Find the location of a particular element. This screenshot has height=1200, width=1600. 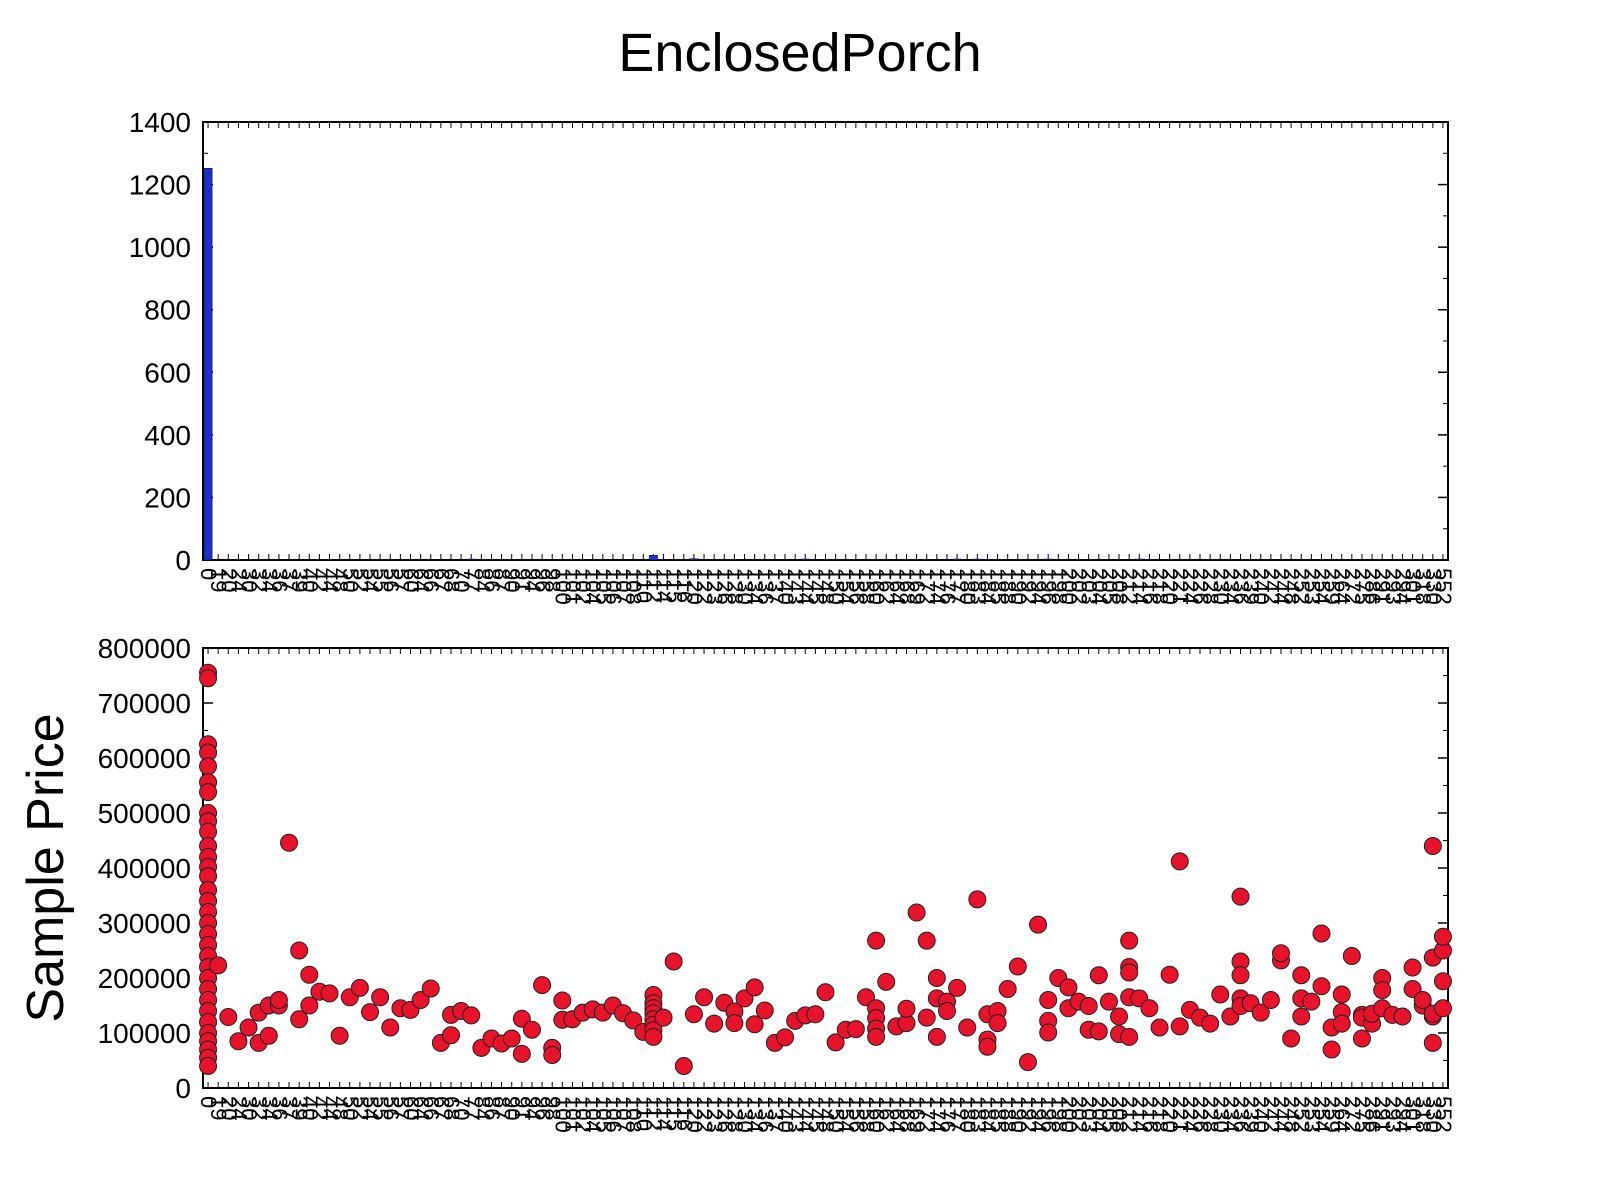

scatter-x-tick-label: 106 is located at coordinates (613, 1114).